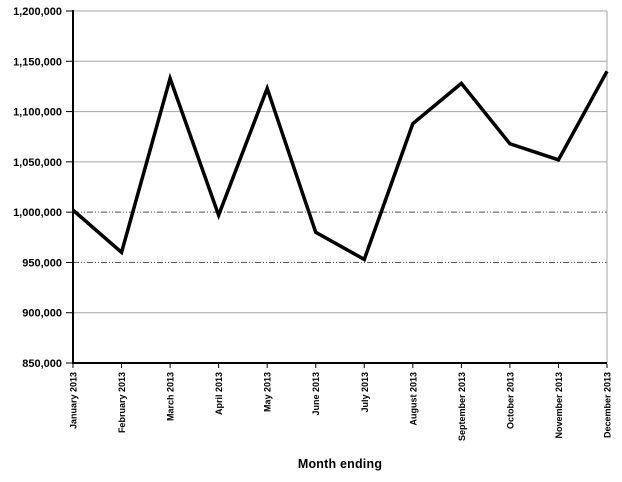 The height and width of the screenshot is (482, 622). Describe the element at coordinates (37, 12) in the screenshot. I see `y-tick-label: 1,200,000` at that location.